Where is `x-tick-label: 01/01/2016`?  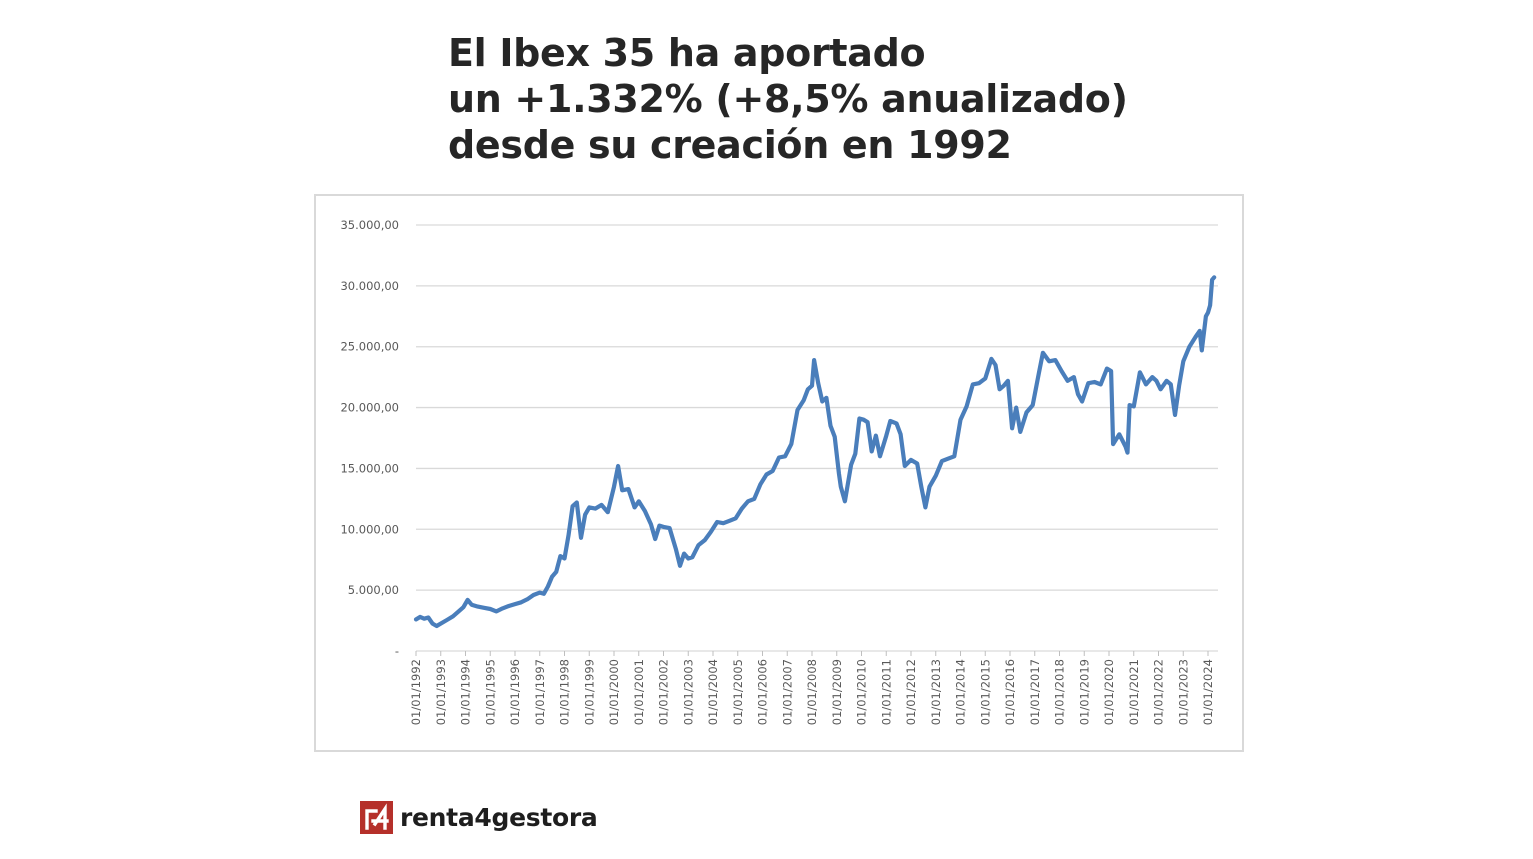 x-tick-label: 01/01/2016 is located at coordinates (1010, 692).